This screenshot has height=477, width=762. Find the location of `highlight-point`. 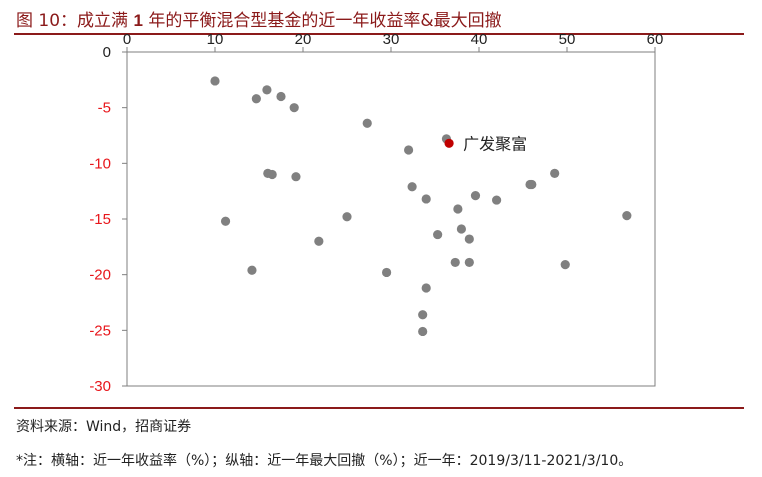

highlight-point is located at coordinates (449, 143).